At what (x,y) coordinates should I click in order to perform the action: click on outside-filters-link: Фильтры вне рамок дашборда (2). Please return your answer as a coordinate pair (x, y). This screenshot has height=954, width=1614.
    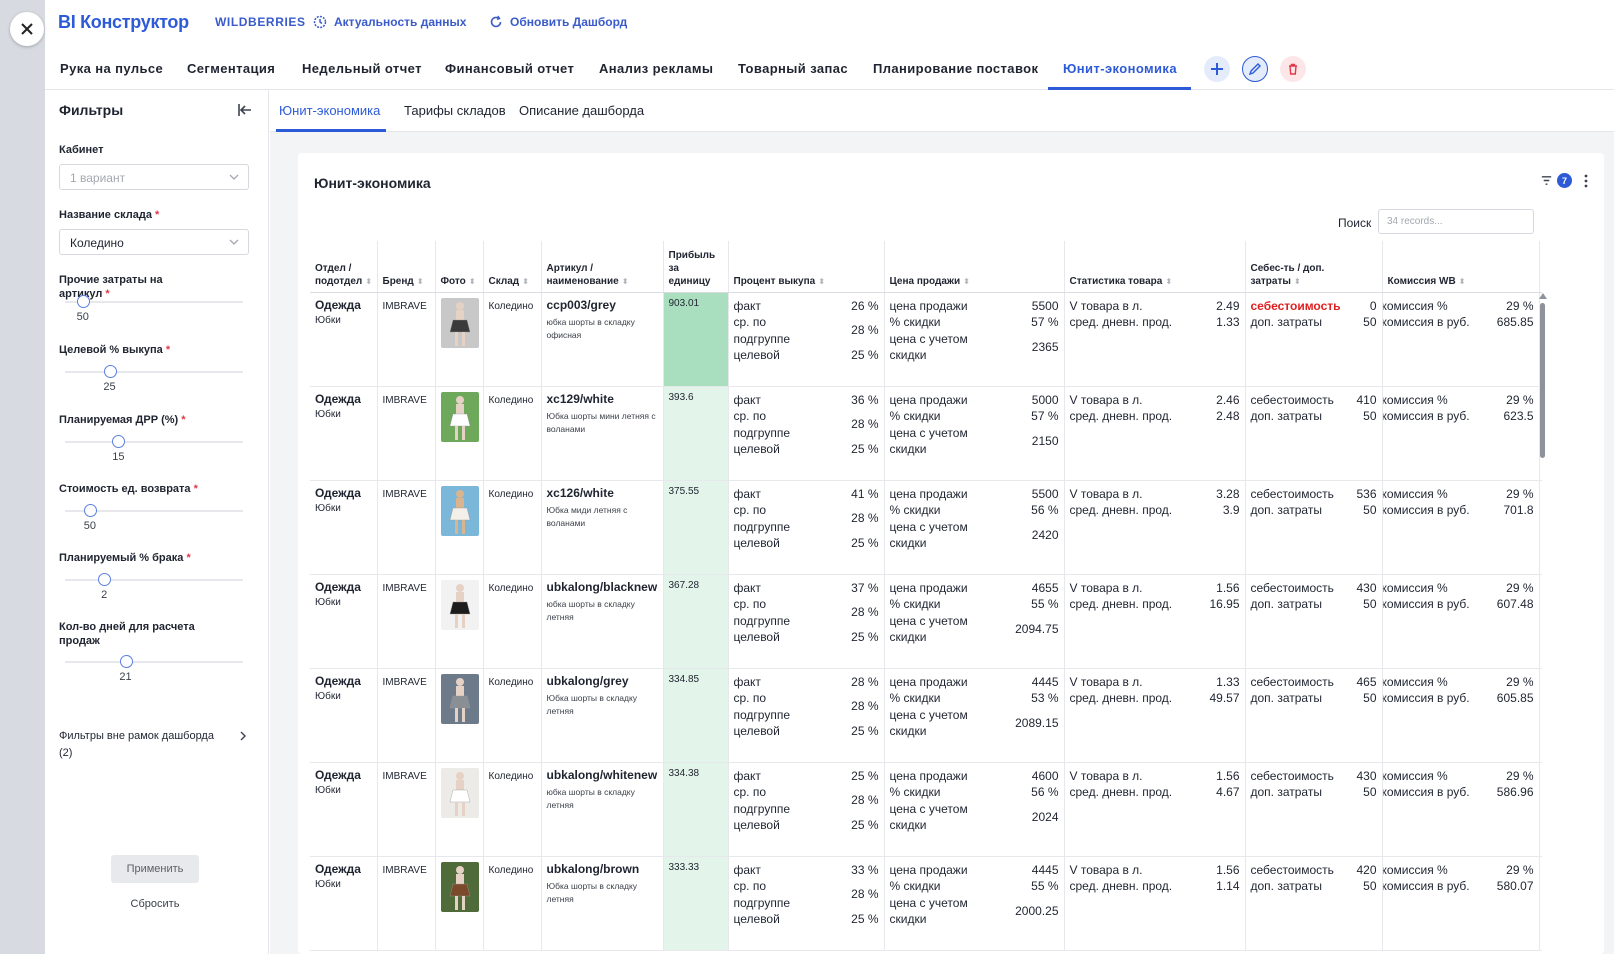
    Looking at the image, I should click on (154, 745).